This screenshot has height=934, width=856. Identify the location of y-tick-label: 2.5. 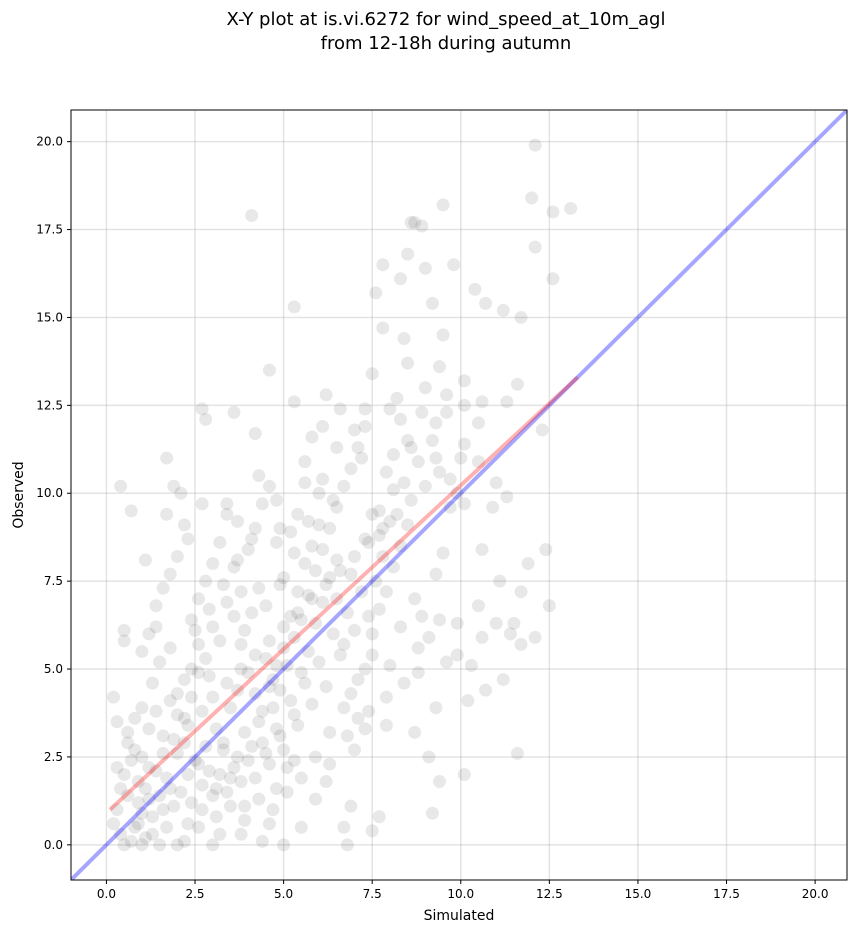
(53, 757).